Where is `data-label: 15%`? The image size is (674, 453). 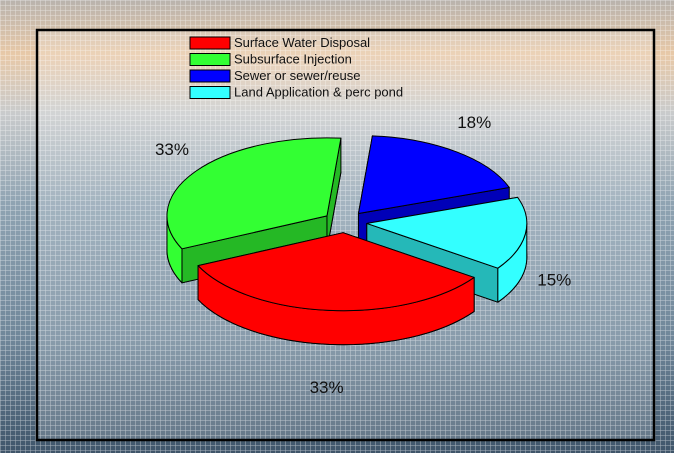 data-label: 15% is located at coordinates (554, 279).